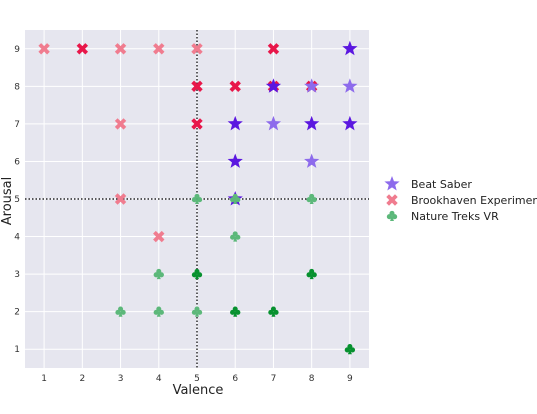  I want to click on legend-label: Beat Saber, so click(441, 184).